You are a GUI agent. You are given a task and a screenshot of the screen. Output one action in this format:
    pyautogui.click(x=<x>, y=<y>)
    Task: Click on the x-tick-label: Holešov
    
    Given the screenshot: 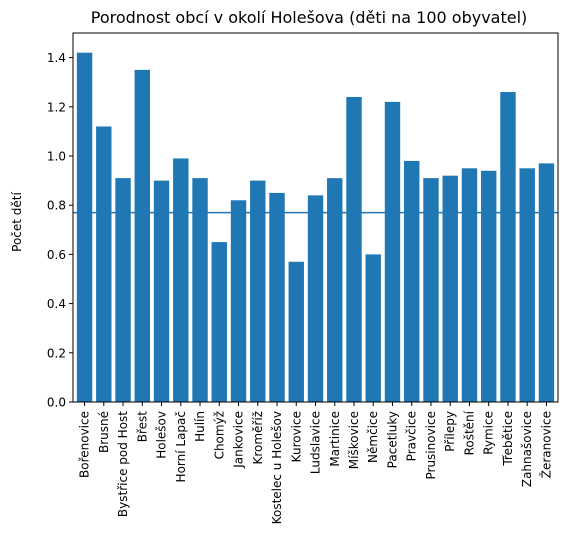 What is the action you would take?
    pyautogui.click(x=162, y=435)
    